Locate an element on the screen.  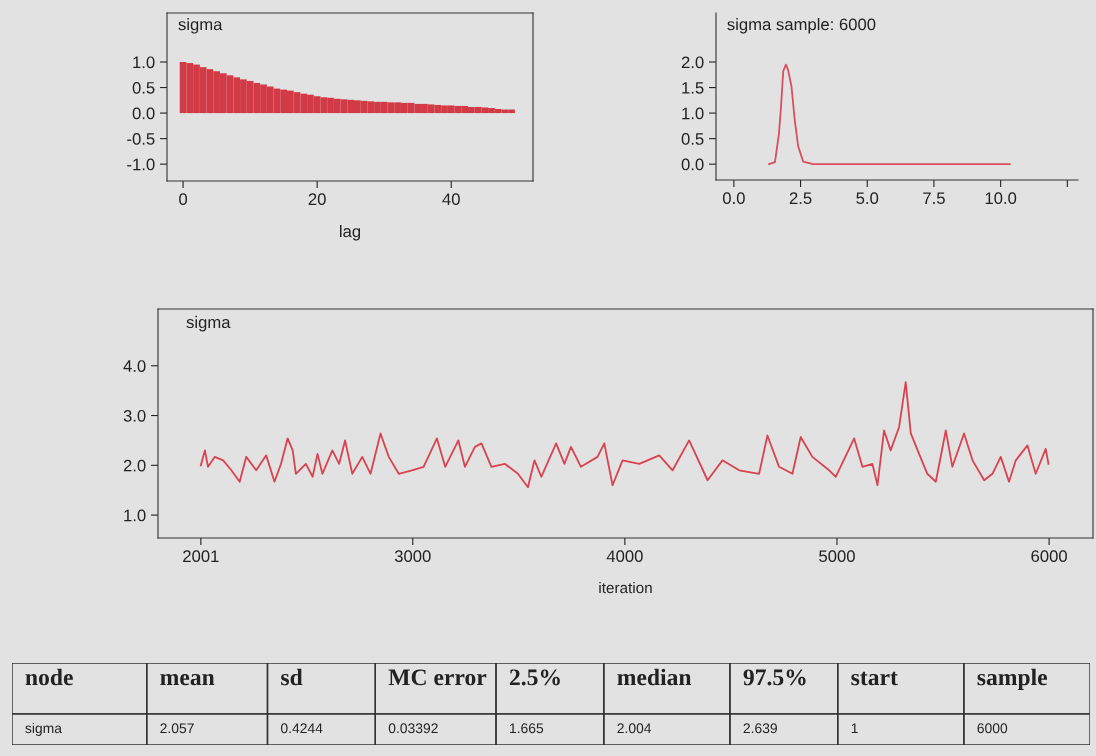
x-tick-label: 0 is located at coordinates (183, 199).